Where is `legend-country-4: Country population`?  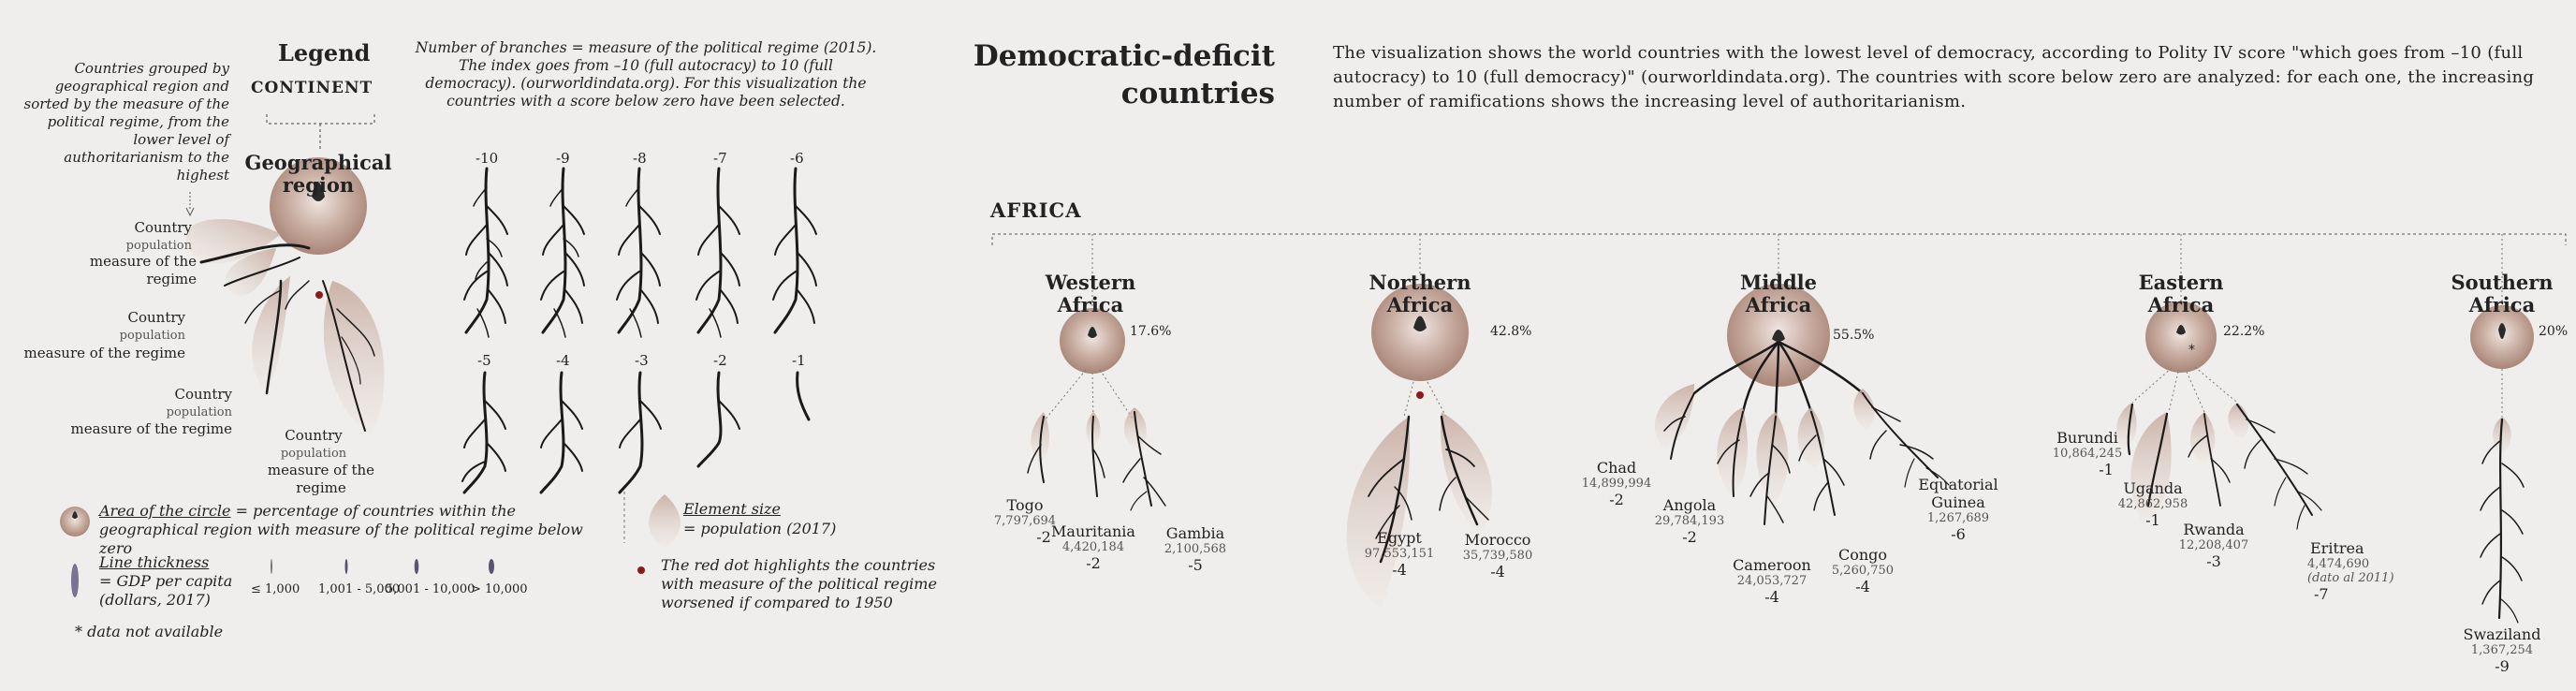 legend-country-4: Country population is located at coordinates (313, 444).